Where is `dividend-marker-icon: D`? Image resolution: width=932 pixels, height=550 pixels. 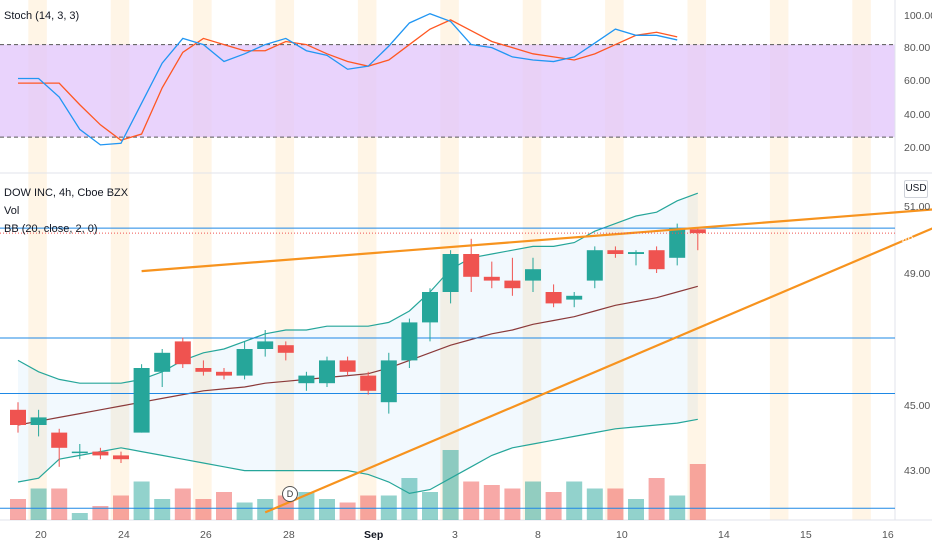 dividend-marker-icon: D is located at coordinates (290, 494).